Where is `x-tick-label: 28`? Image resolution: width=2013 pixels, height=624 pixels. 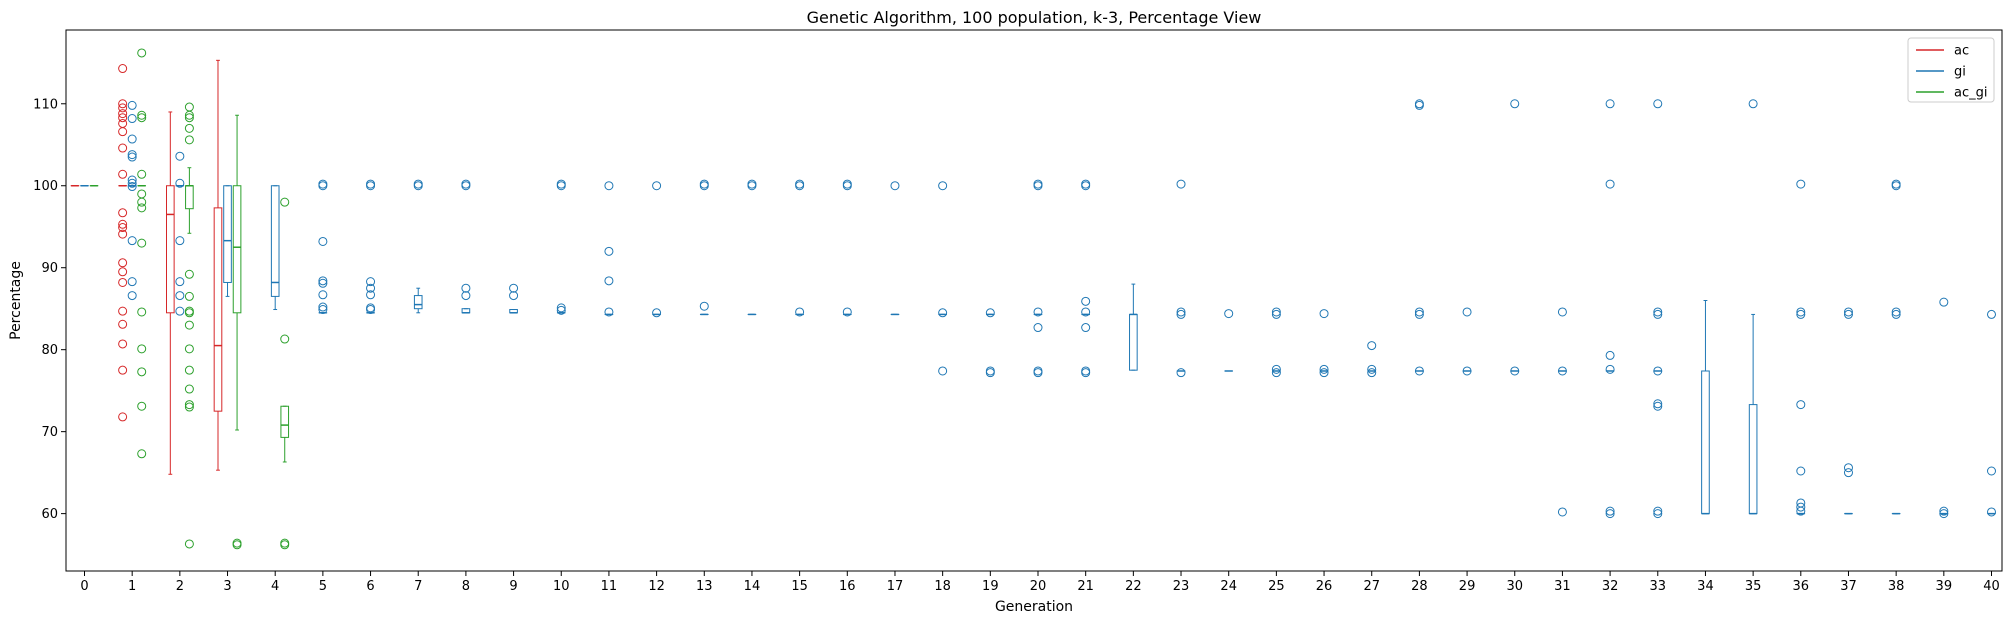
x-tick-label: 28 is located at coordinates (1419, 586).